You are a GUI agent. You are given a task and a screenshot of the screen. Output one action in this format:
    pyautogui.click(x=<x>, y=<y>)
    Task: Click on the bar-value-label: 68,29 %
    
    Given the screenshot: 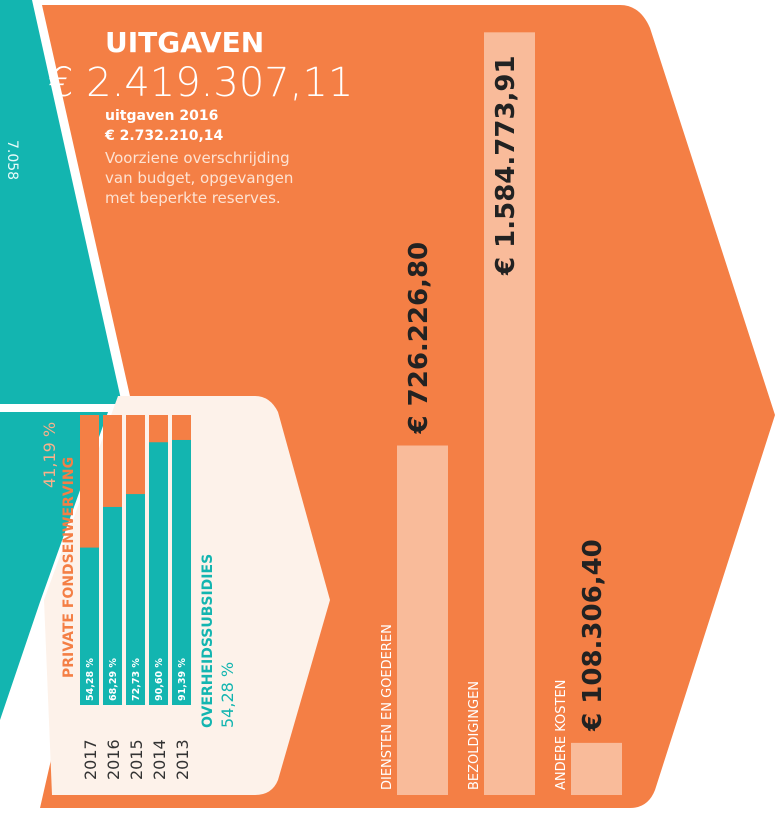 What is the action you would take?
    pyautogui.click(x=113, y=679)
    